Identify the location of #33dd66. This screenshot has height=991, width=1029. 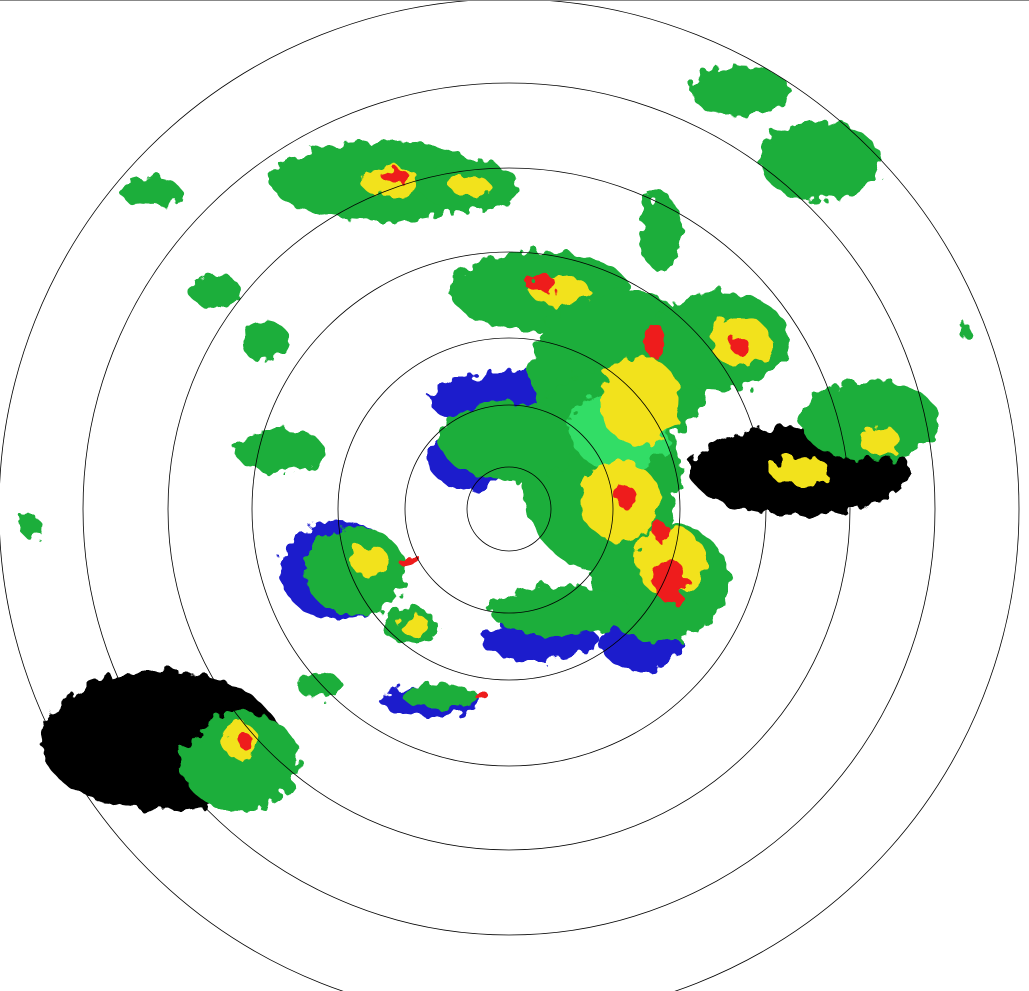
(150, 721).